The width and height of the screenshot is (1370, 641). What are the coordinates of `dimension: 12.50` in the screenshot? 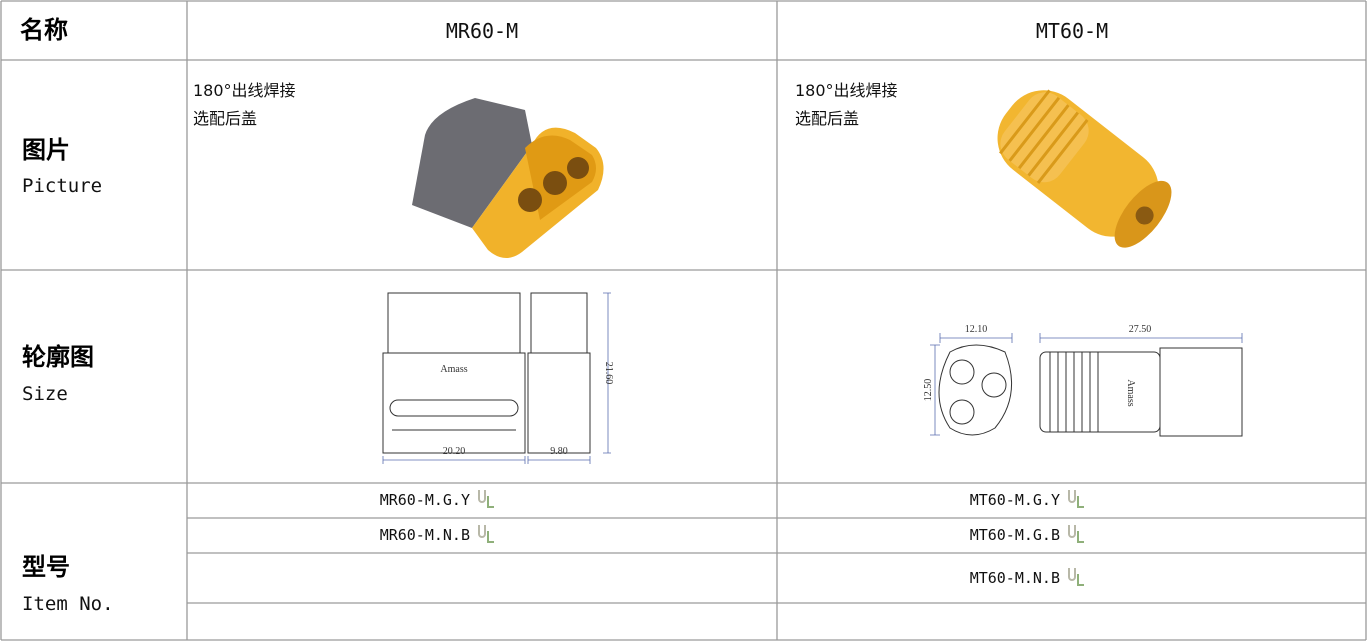 It's located at (928, 390).